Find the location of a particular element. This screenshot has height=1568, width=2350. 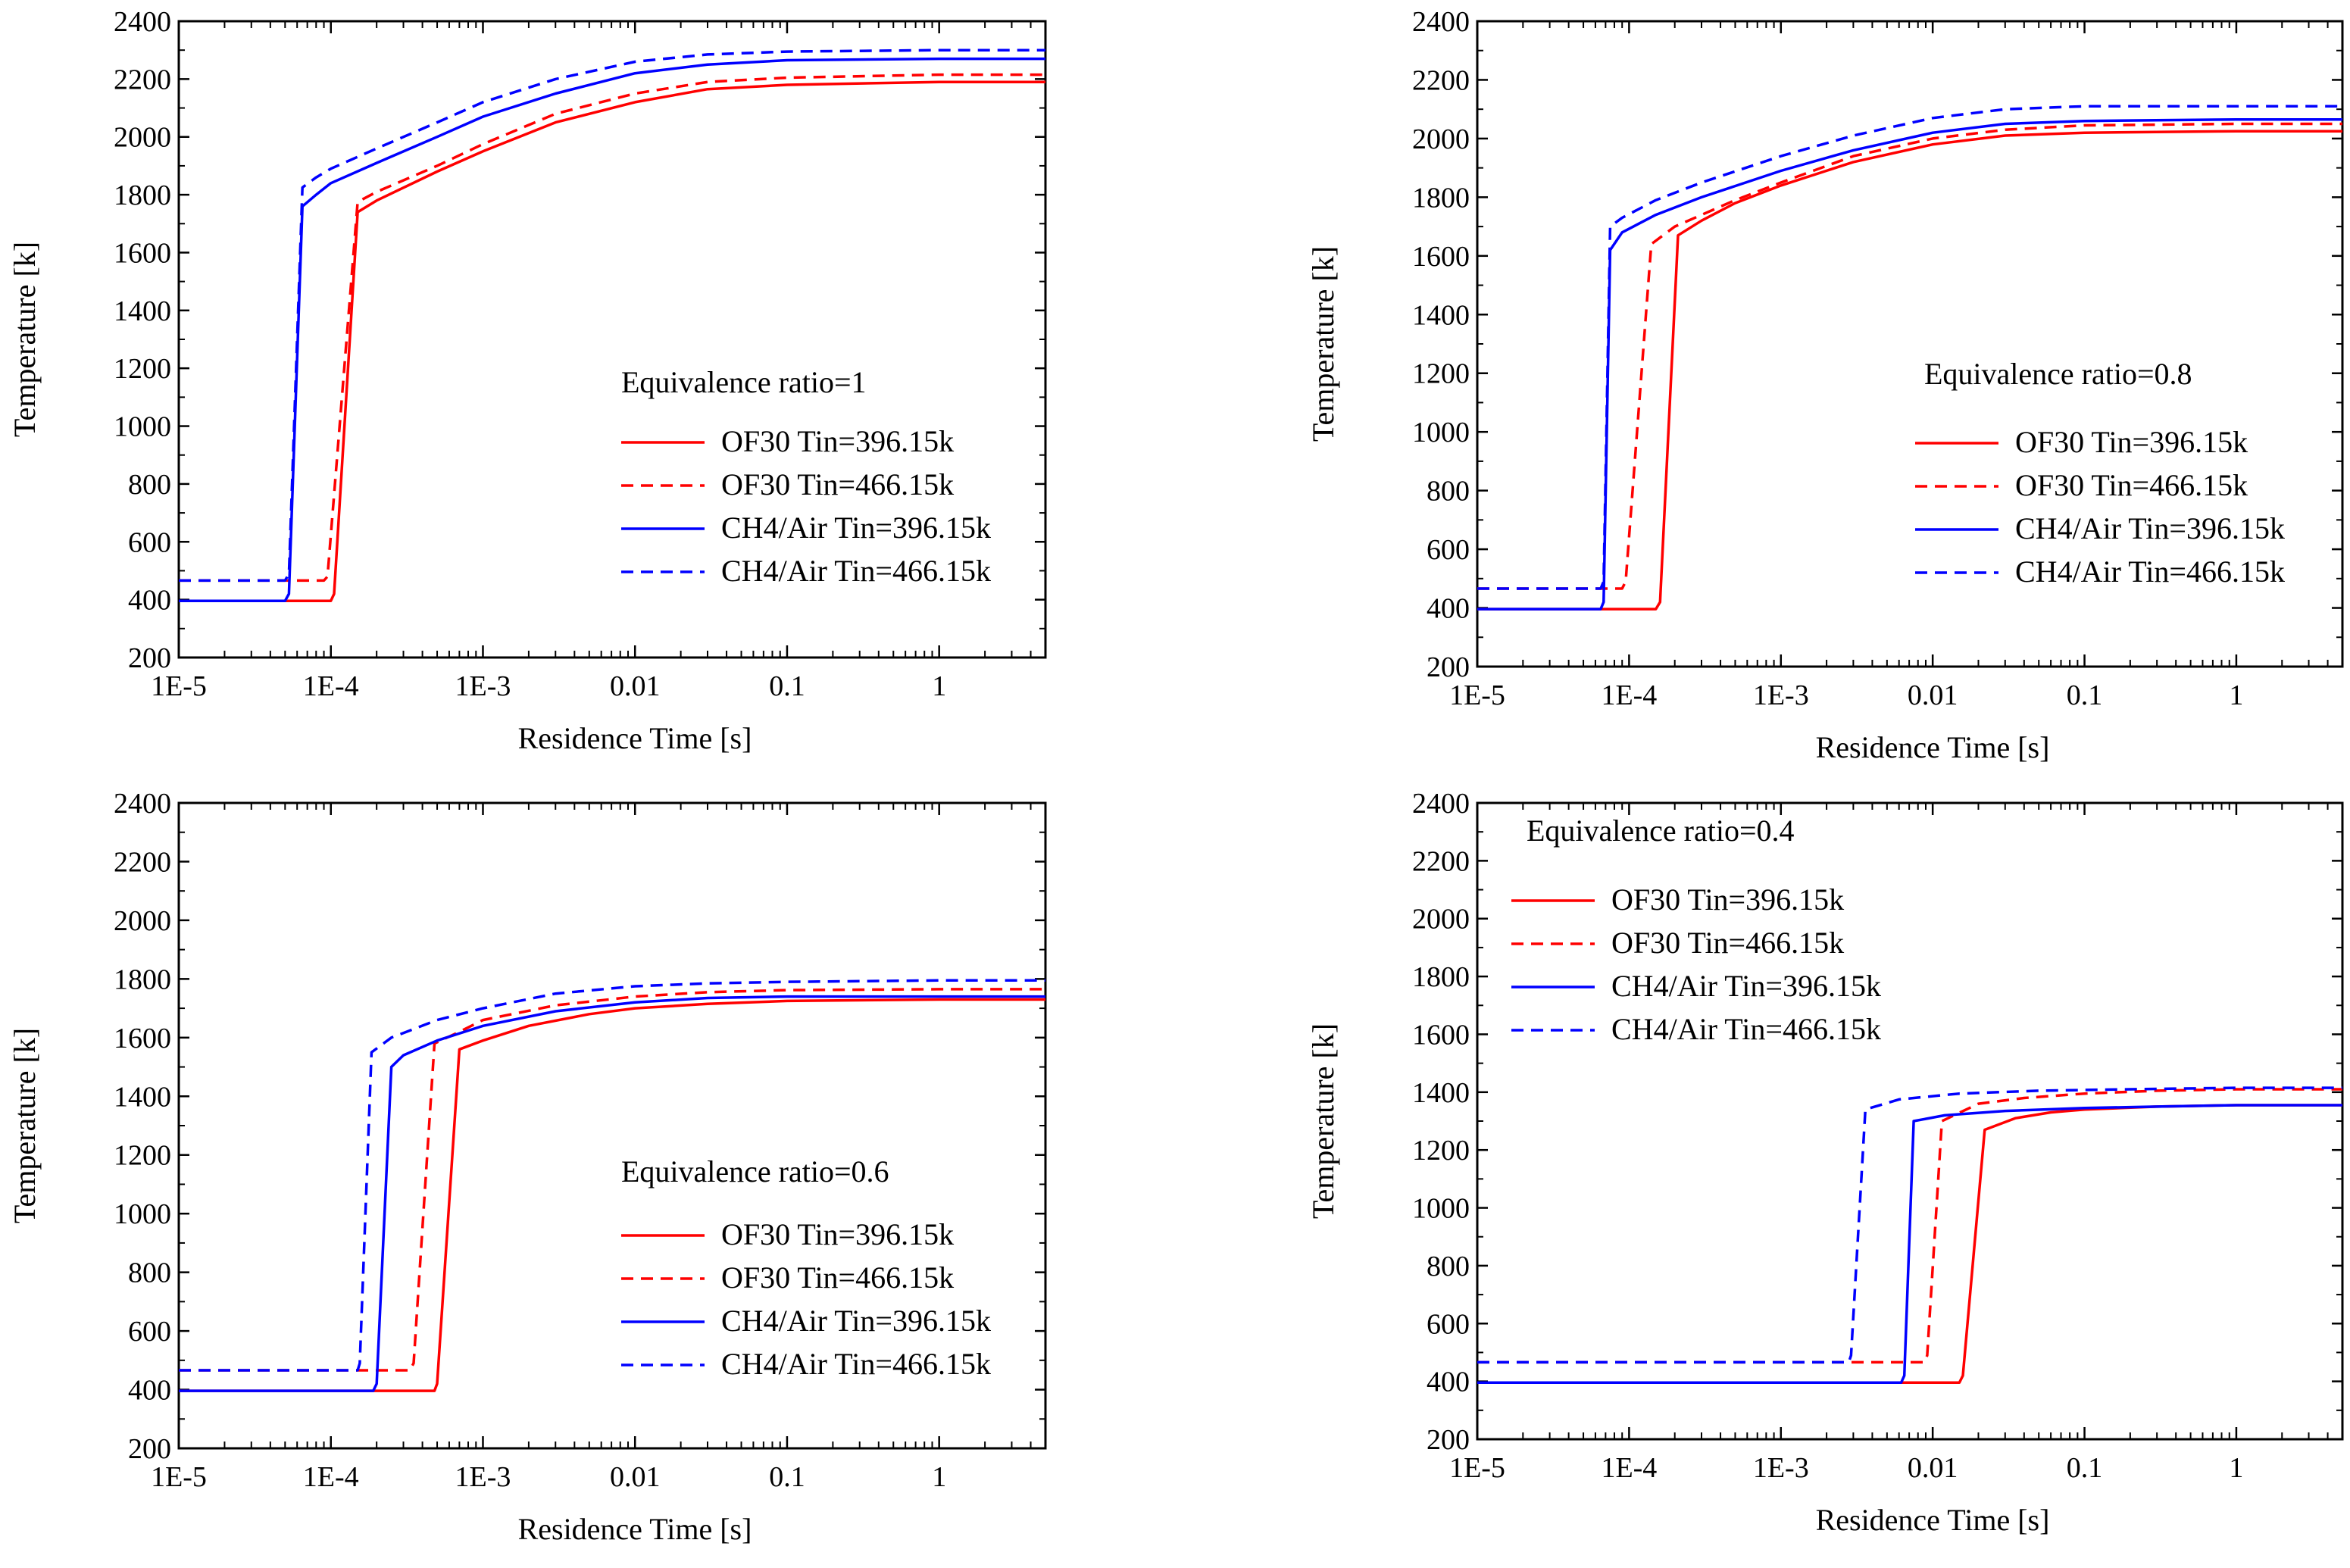

equivalence-ratio-label: Equivalence ratio=1 is located at coordinates (744, 382).